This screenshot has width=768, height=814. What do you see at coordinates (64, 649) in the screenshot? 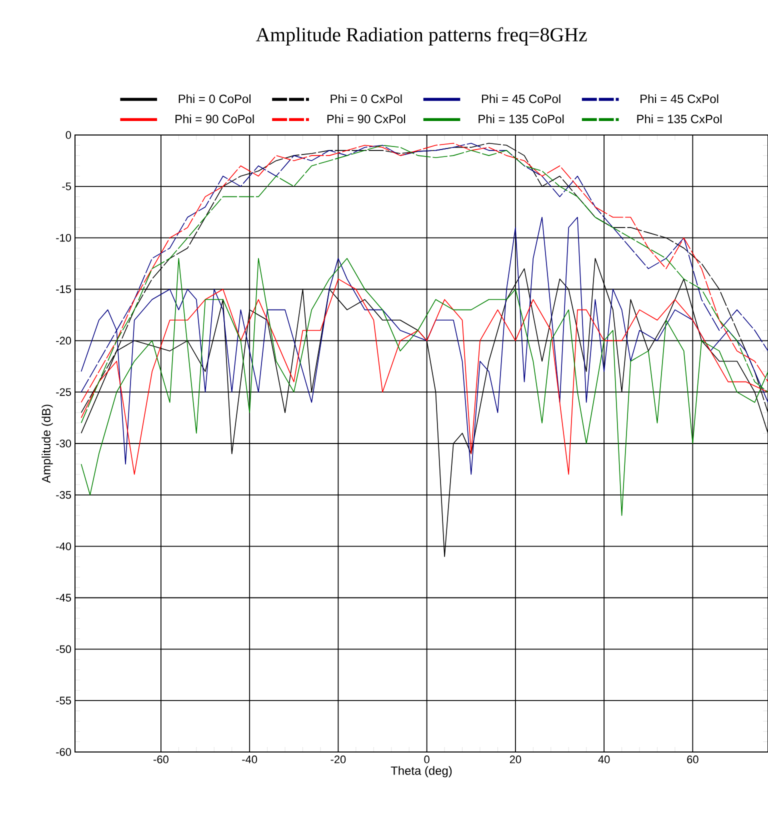
I see `y-tick-label: -50` at bounding box center [64, 649].